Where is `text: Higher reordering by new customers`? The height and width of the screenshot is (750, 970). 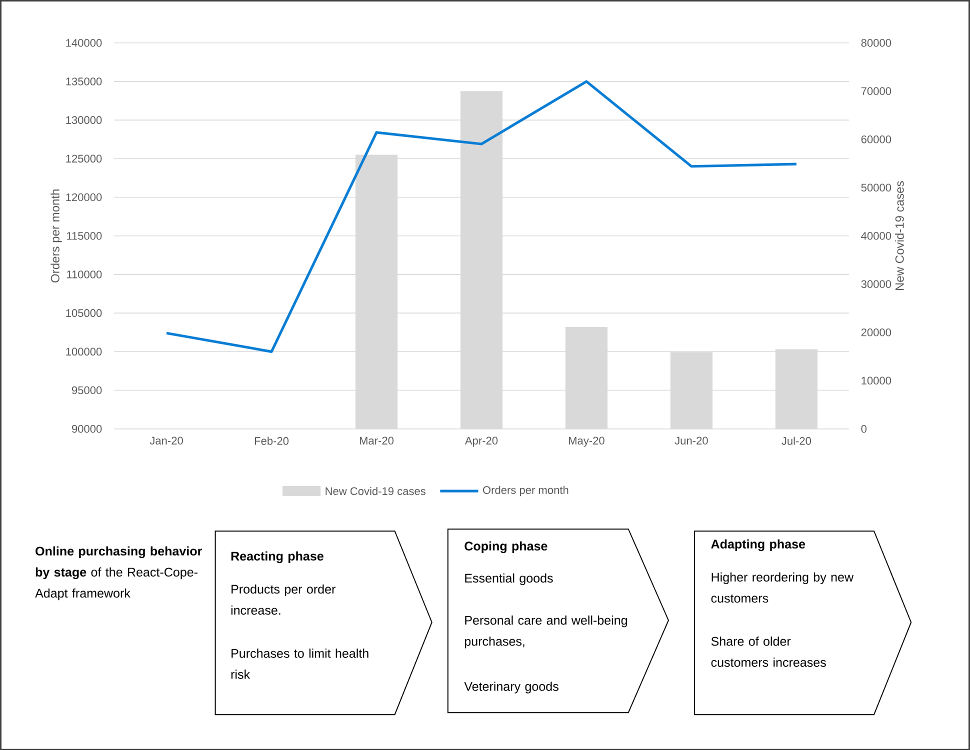
text: Higher reordering by new customers is located at coordinates (782, 587).